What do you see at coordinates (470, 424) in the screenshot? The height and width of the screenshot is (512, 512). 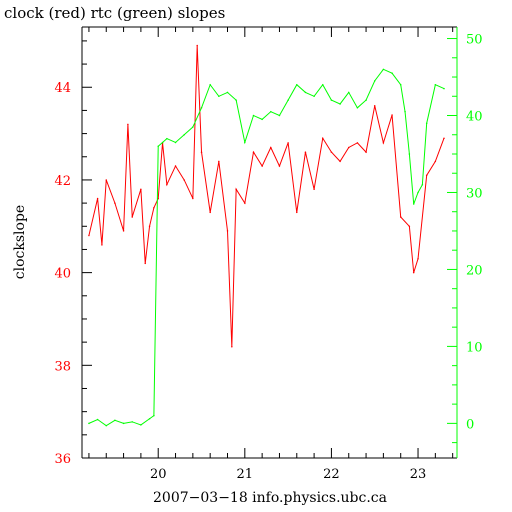 I see `right-y-tick-label-0: 0` at bounding box center [470, 424].